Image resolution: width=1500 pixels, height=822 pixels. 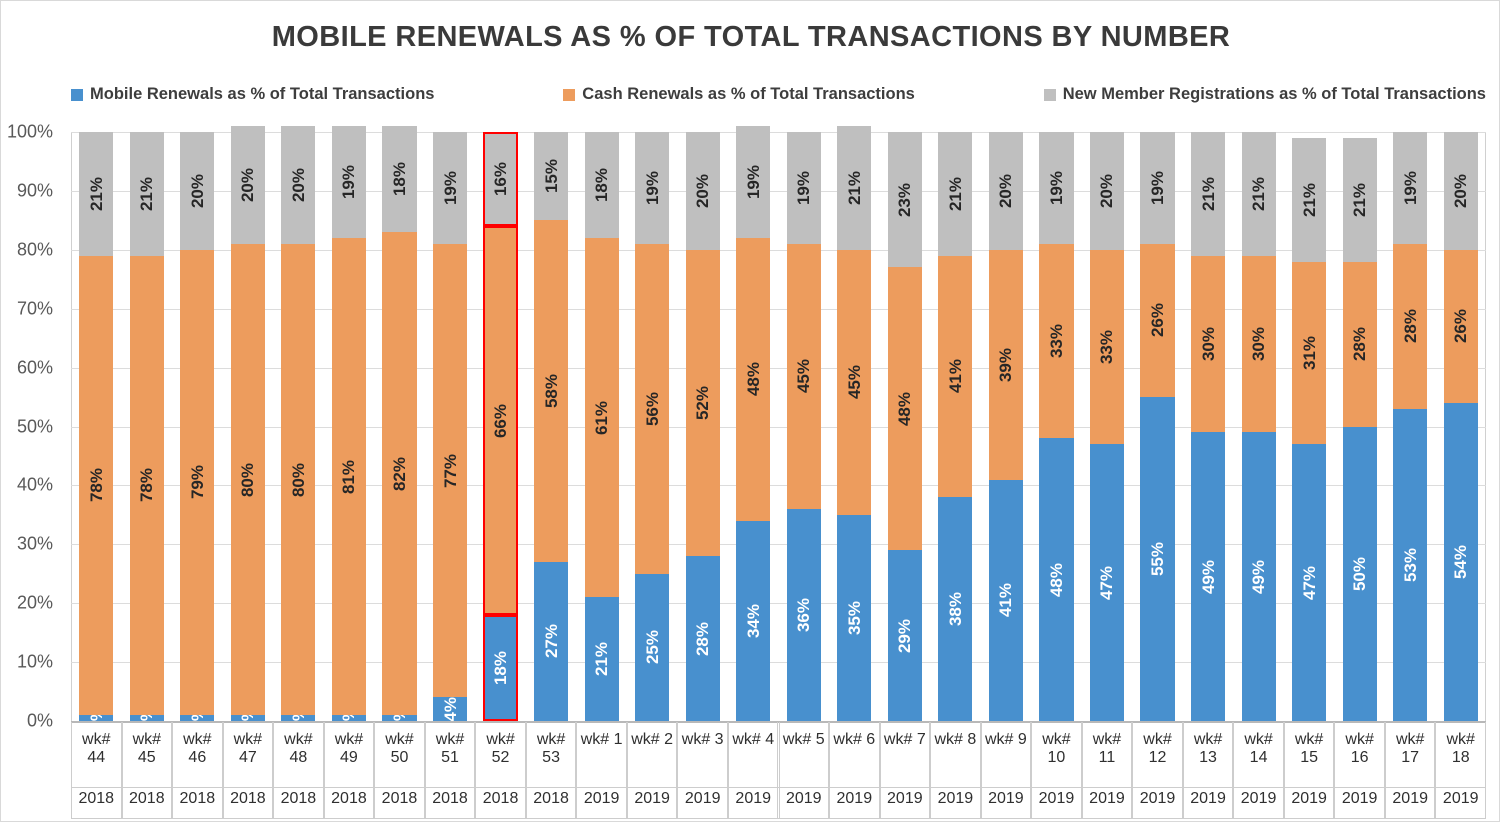 What do you see at coordinates (500, 667) in the screenshot?
I see `bar-segment-mobile-renewals: 18%` at bounding box center [500, 667].